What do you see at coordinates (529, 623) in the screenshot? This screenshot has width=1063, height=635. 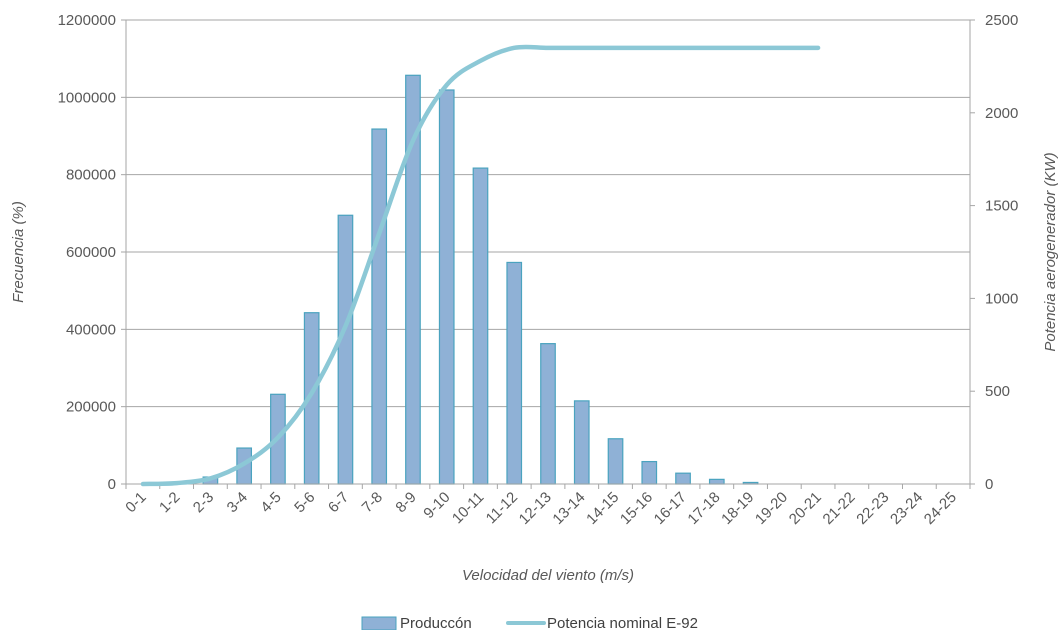 I see `legend: Produccón Potencia nominal E-92` at bounding box center [529, 623].